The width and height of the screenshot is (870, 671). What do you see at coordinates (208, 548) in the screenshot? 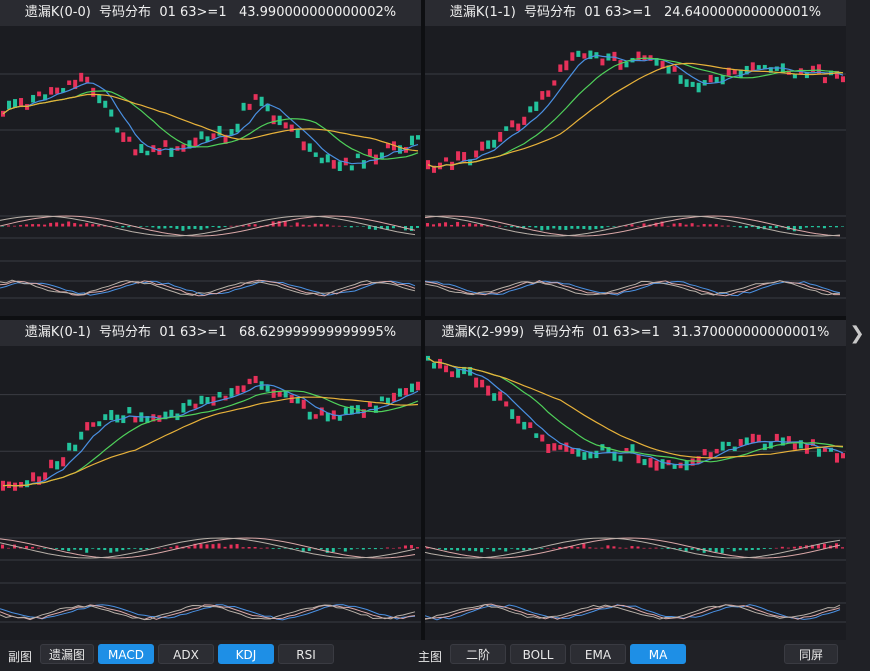
I see `macd-line` at bounding box center [208, 548].